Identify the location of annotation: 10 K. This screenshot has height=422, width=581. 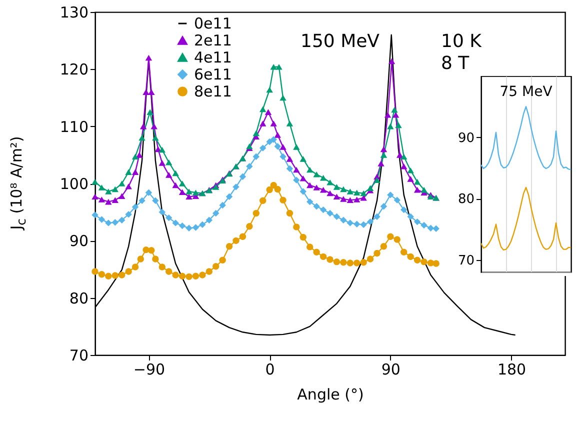
(462, 41).